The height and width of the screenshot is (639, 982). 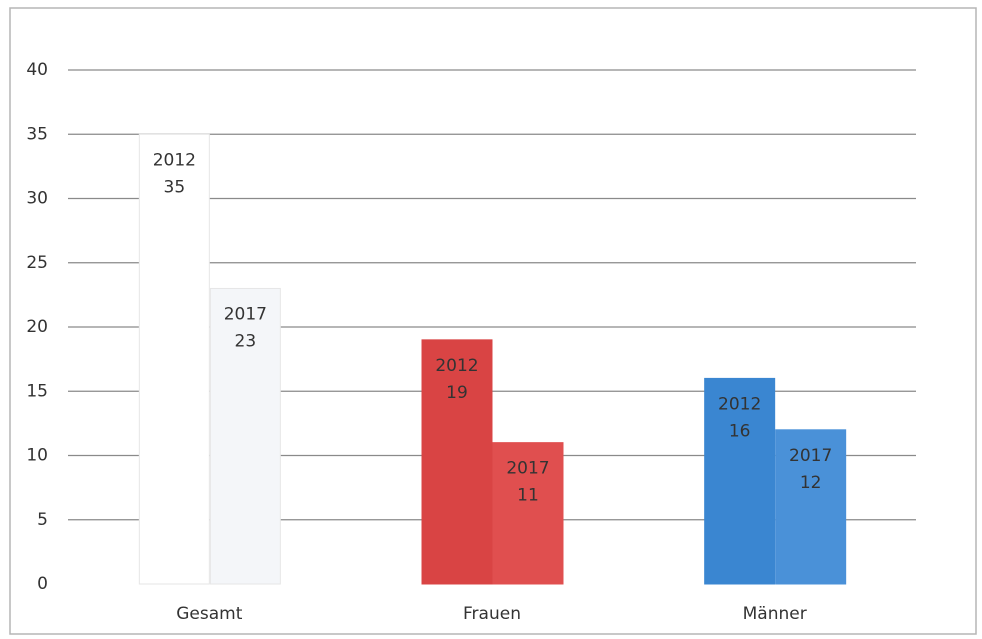 I want to click on data-label: 12, so click(x=811, y=483).